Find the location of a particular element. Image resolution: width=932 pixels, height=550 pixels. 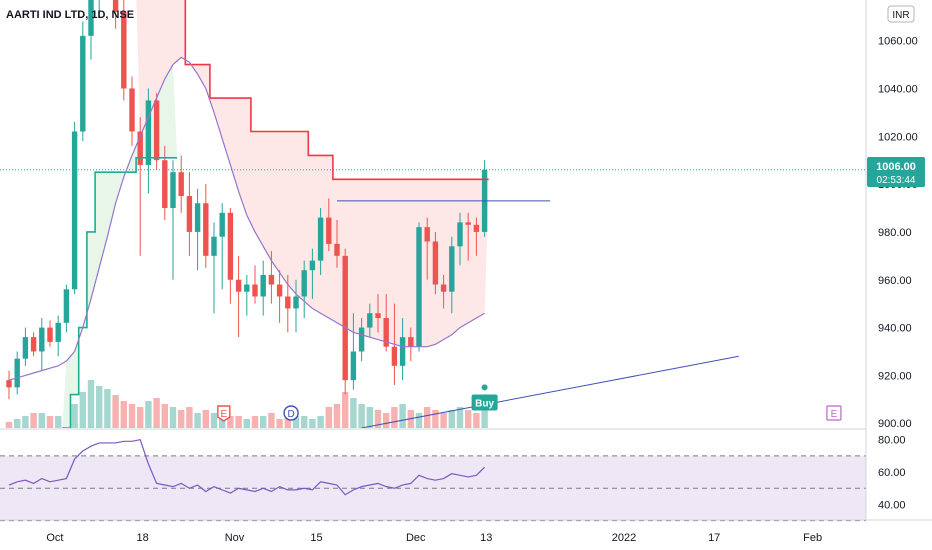

volume-bars is located at coordinates (246, 404).